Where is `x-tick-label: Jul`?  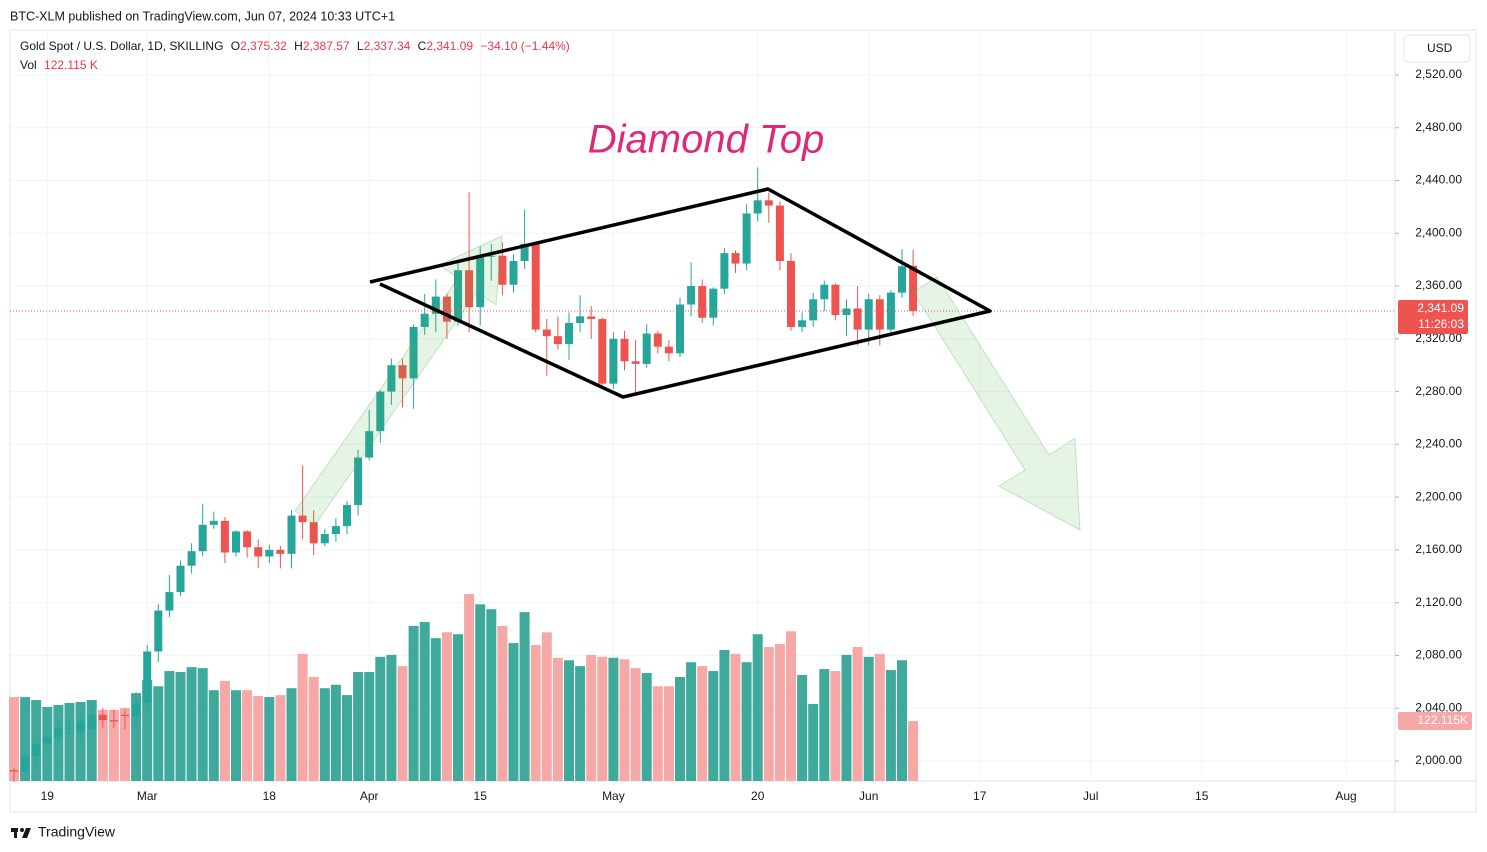
x-tick-label: Jul is located at coordinates (1090, 796).